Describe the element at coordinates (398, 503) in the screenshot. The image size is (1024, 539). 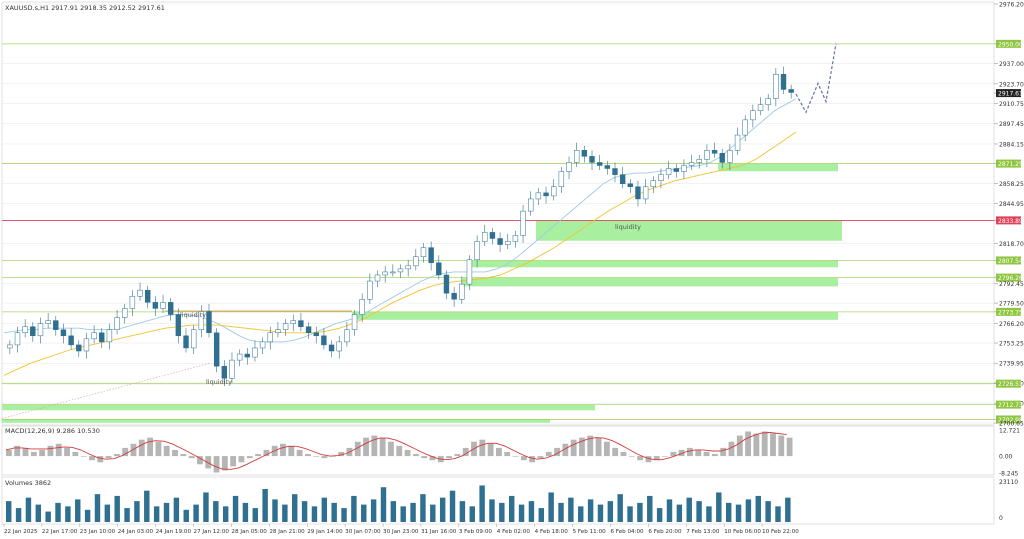
I see `volume-bars` at that location.